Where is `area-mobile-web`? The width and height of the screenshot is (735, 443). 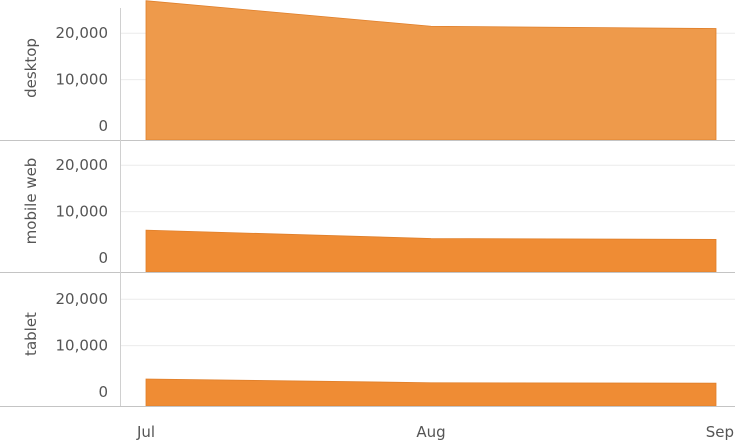 area-mobile-web is located at coordinates (431, 251).